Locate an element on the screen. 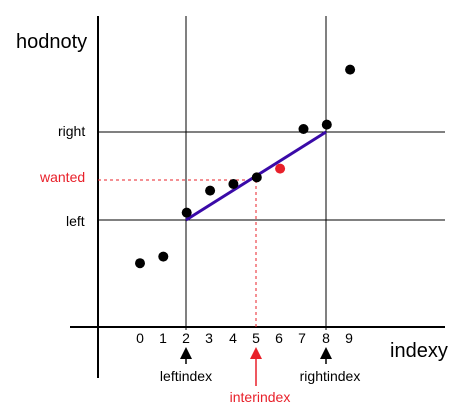 The image size is (465, 418). x-tick-labels: 0 1 2 3 4 5 6 7 8 9 is located at coordinates (244, 338).